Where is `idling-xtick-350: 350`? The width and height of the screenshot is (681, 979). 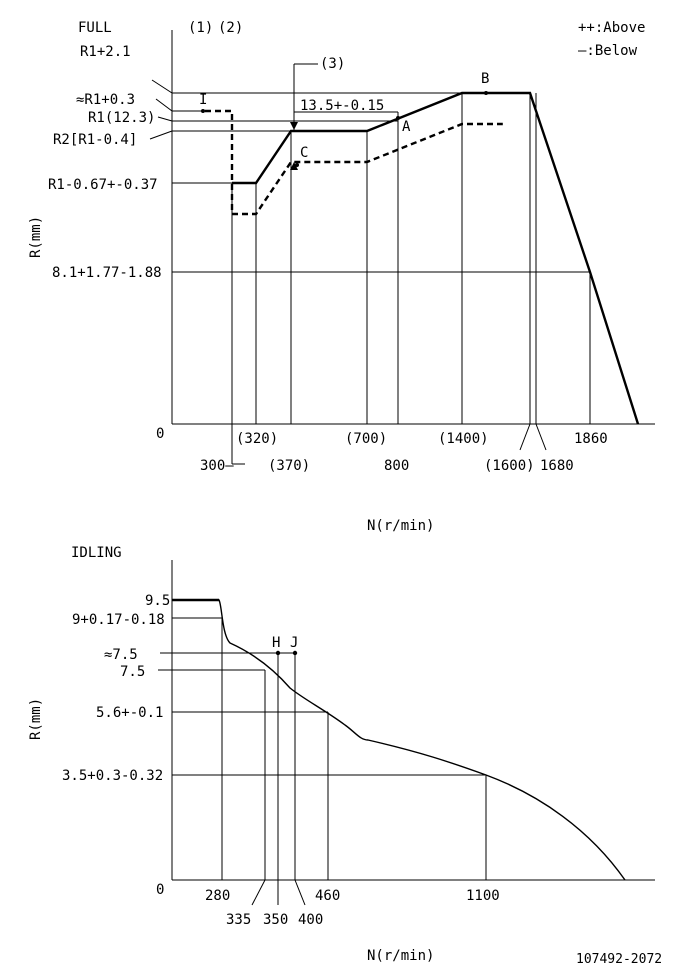
idling-xtick-350: 350 is located at coordinates (275, 920).